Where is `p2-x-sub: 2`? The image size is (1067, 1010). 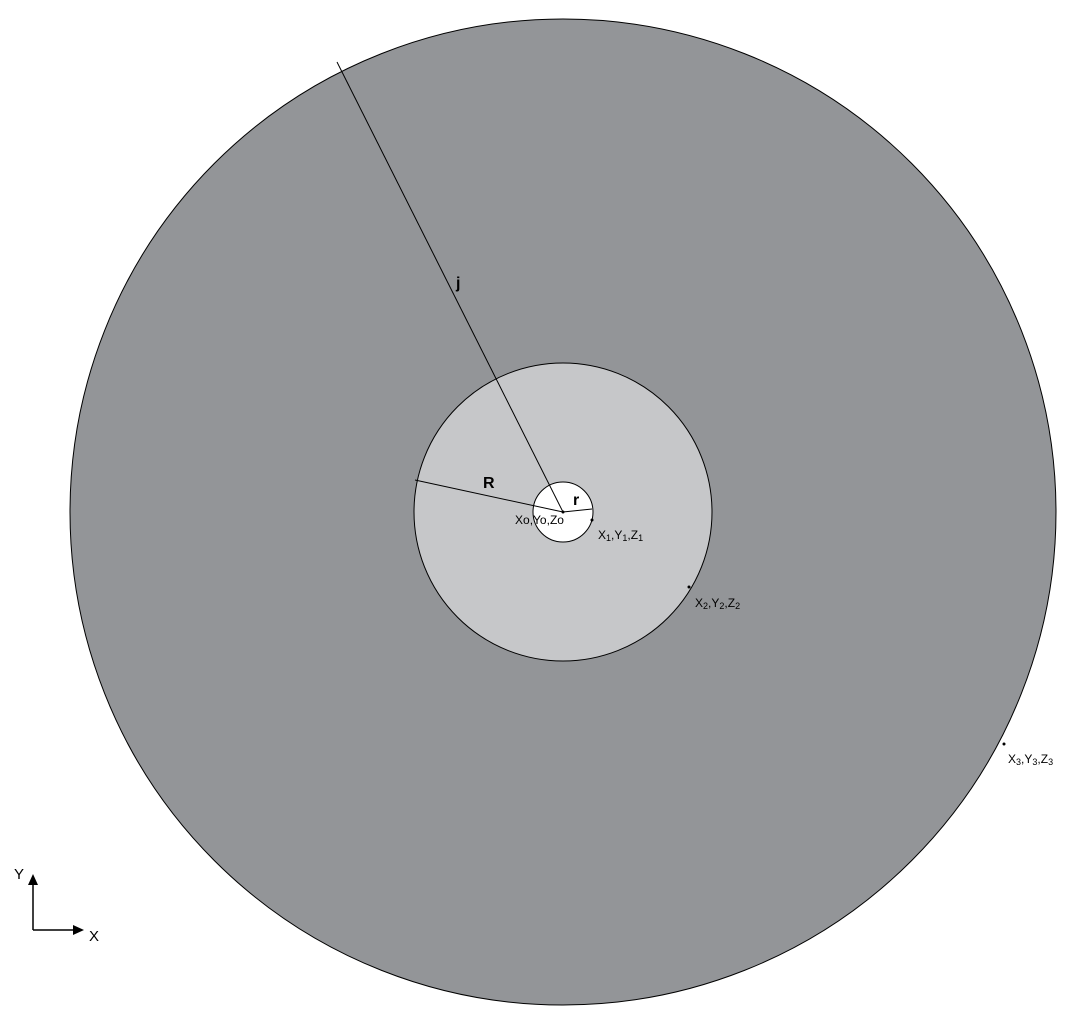
p2-x-sub: 2 is located at coordinates (705, 606).